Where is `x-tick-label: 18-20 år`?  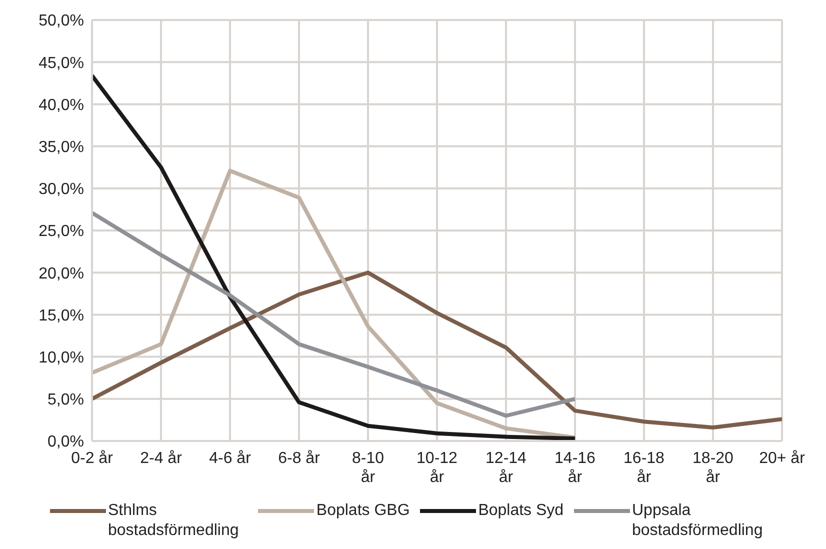 x-tick-label: 18-20 år is located at coordinates (713, 468).